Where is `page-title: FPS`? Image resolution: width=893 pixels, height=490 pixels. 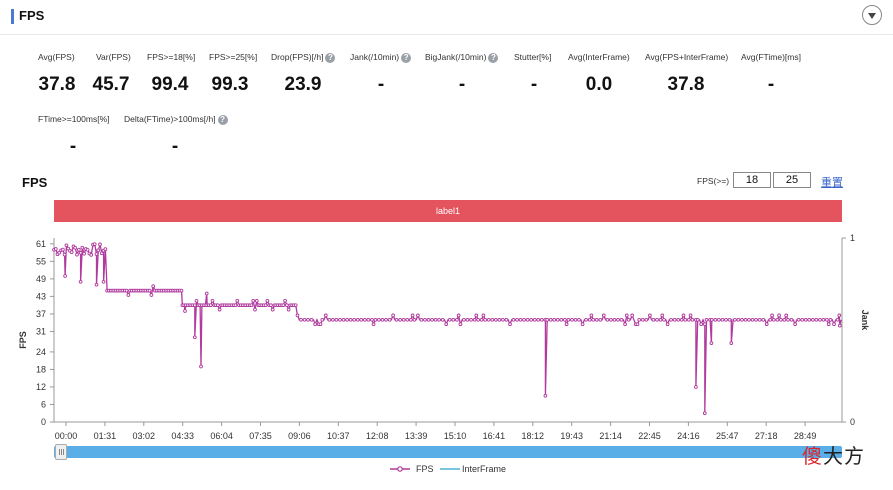
page-title: FPS is located at coordinates (32, 15).